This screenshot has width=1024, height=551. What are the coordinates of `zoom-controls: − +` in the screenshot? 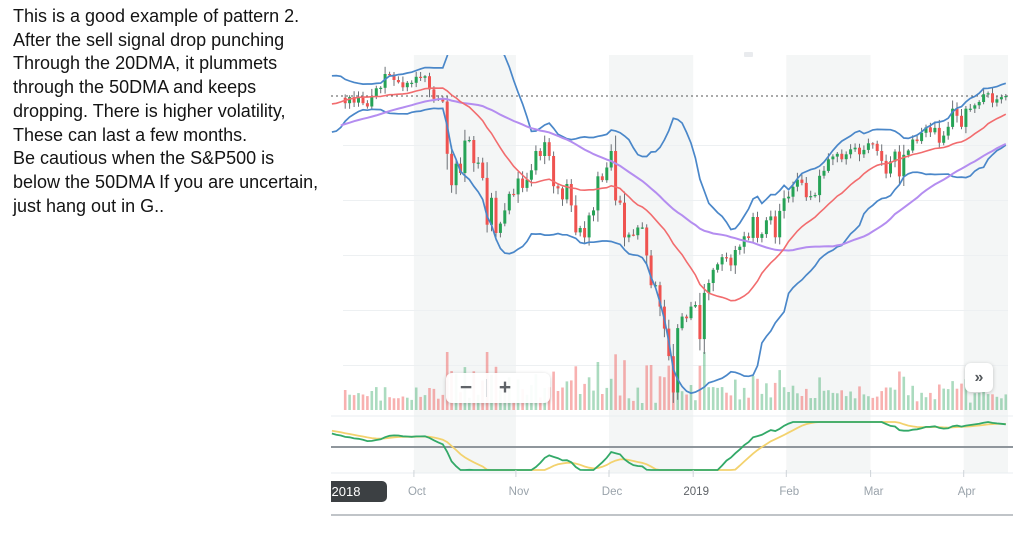 It's located at (498, 388).